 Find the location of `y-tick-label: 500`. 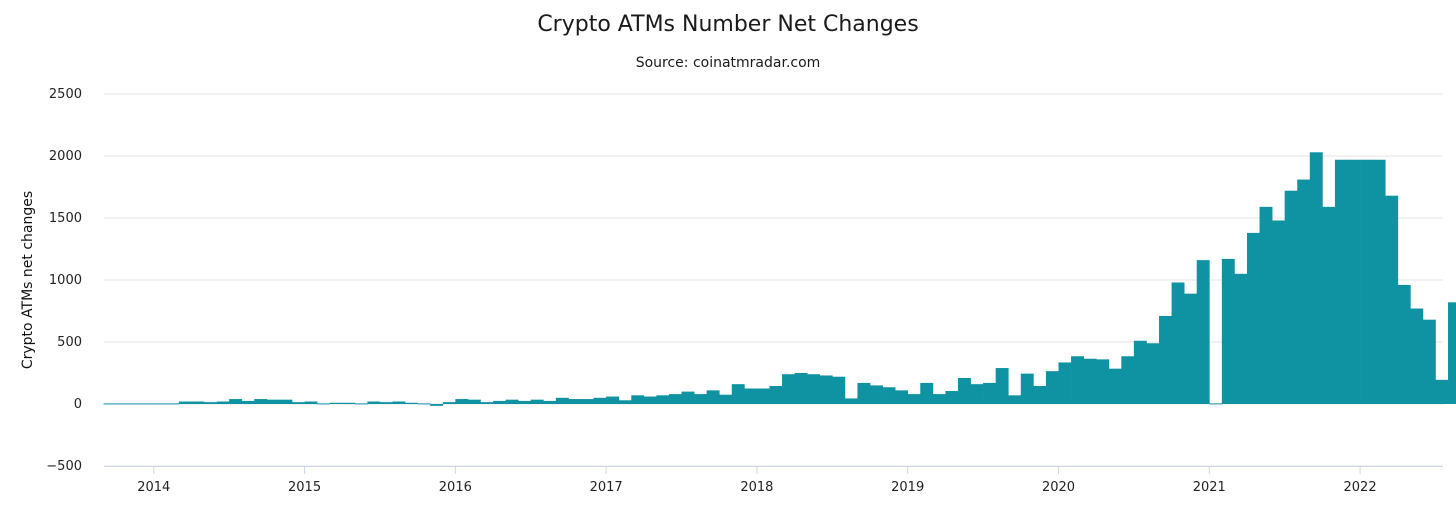

y-tick-label: 500 is located at coordinates (69, 342).